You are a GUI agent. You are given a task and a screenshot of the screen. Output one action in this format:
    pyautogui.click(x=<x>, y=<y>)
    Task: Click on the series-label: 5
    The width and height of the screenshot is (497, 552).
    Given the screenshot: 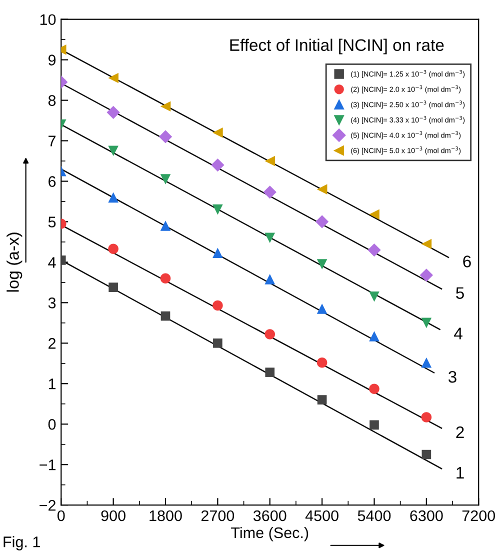 What is the action you would take?
    pyautogui.click(x=460, y=293)
    